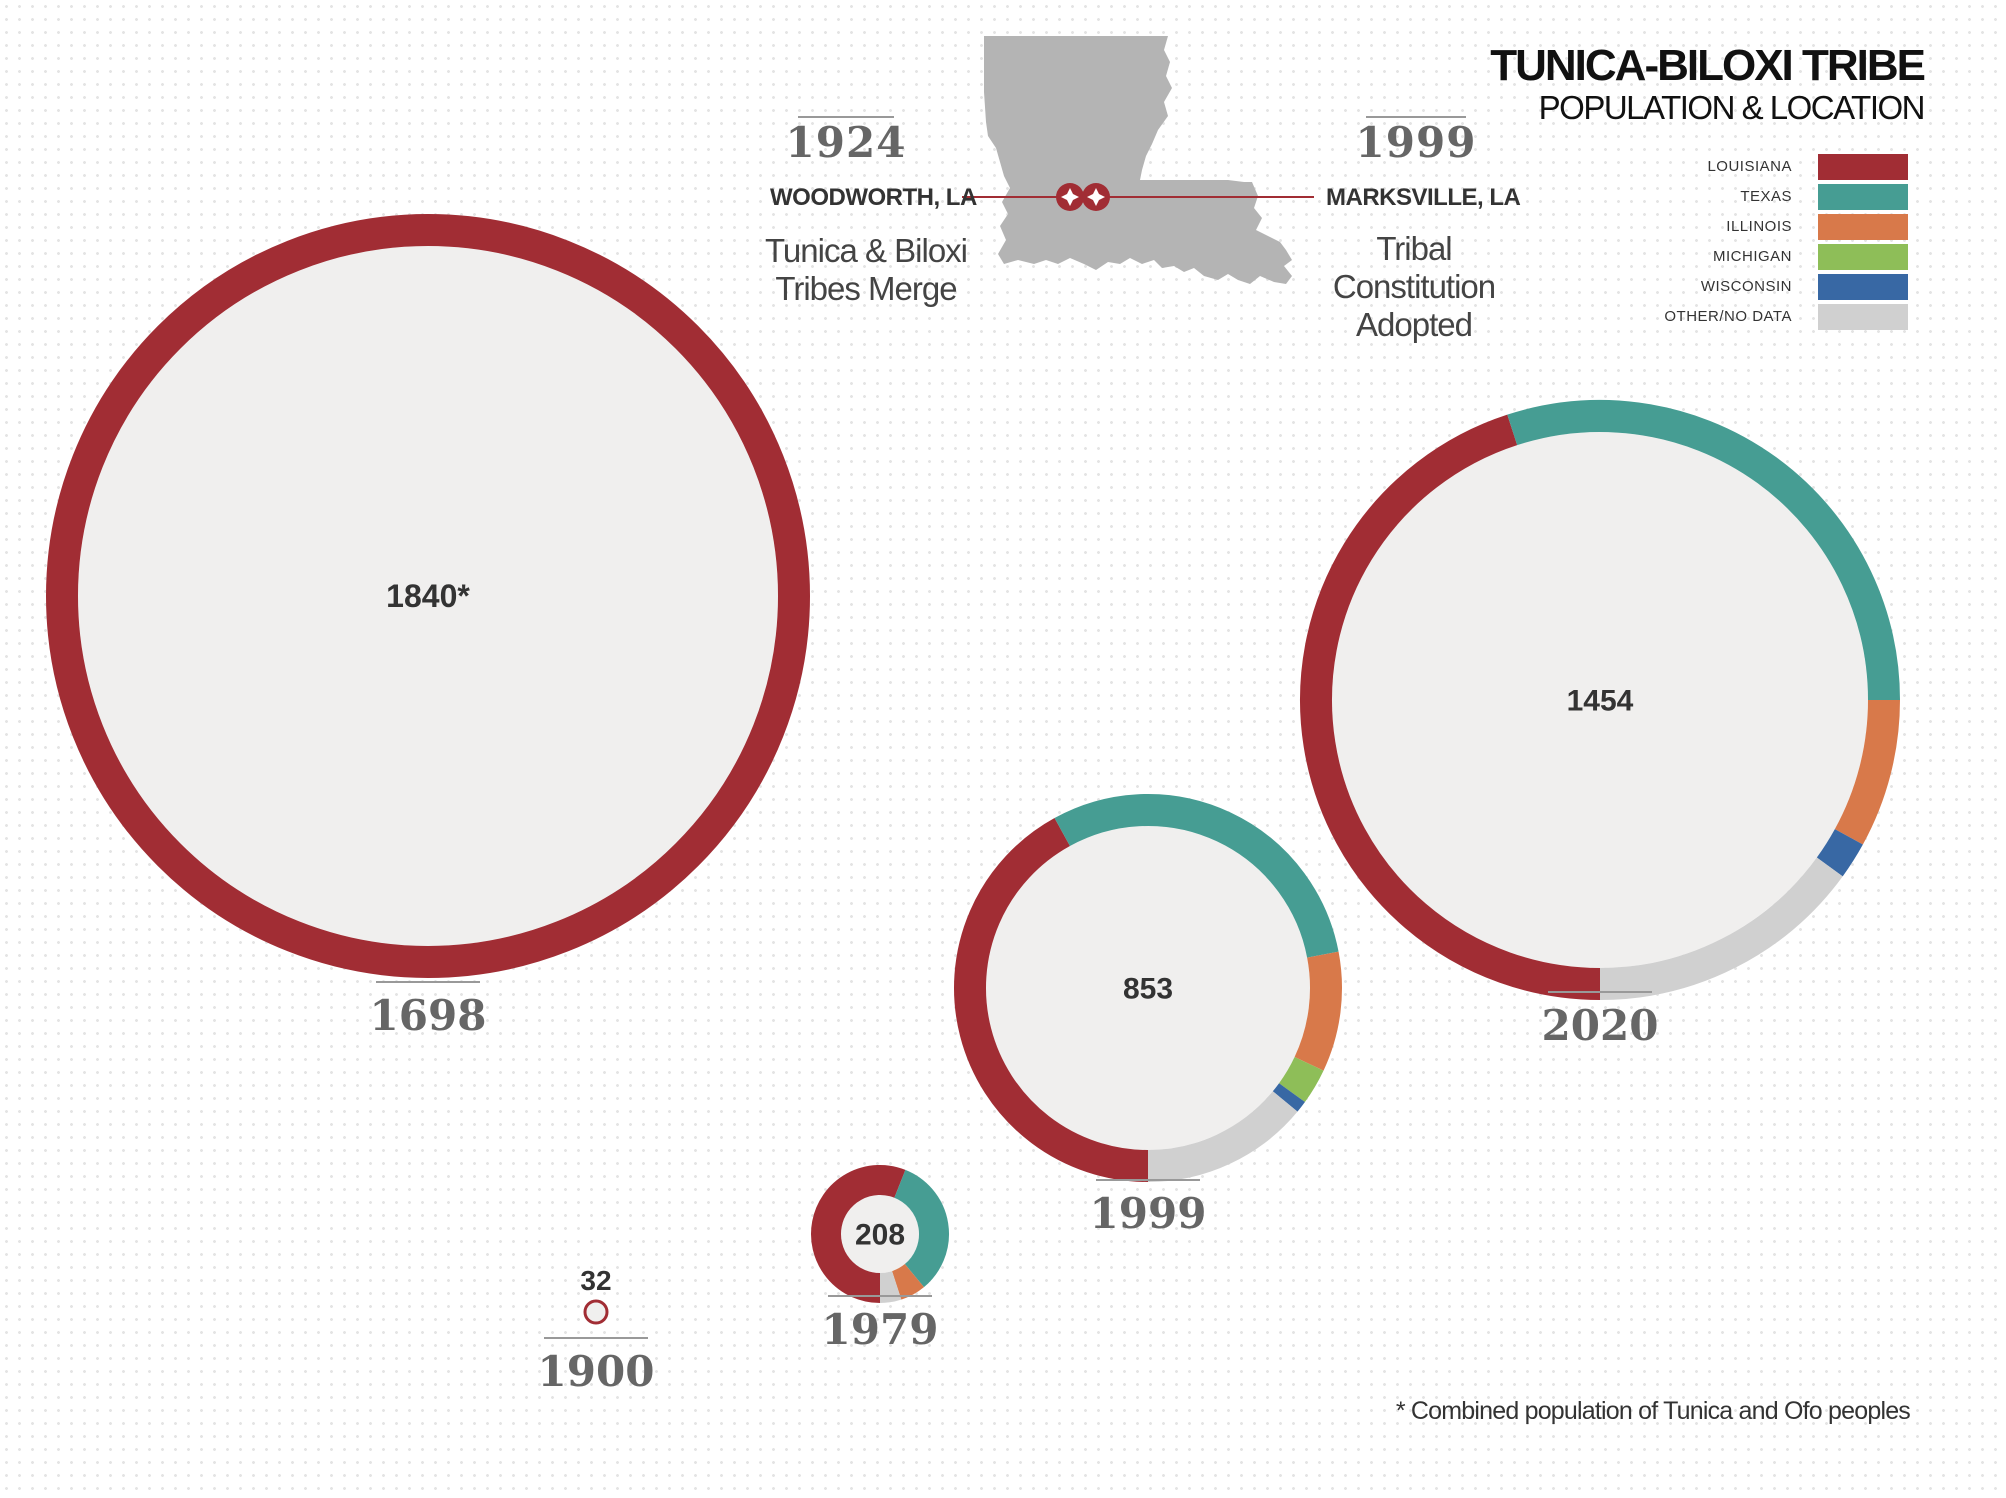 The width and height of the screenshot is (2006, 1498). What do you see at coordinates (1148, 1213) in the screenshot?
I see `year-label: 1999` at bounding box center [1148, 1213].